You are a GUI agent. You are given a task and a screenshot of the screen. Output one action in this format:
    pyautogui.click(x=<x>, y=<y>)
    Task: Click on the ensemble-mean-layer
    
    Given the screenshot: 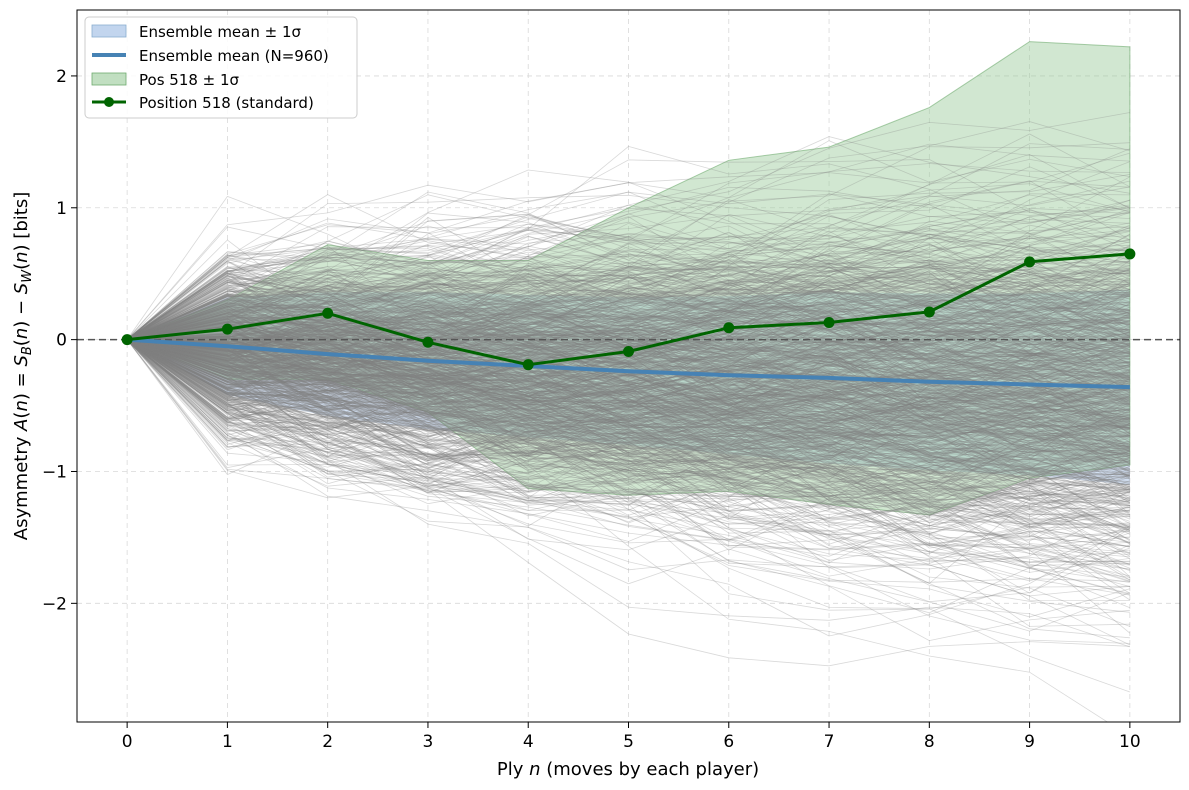 What is the action you would take?
    pyautogui.click(x=628, y=363)
    